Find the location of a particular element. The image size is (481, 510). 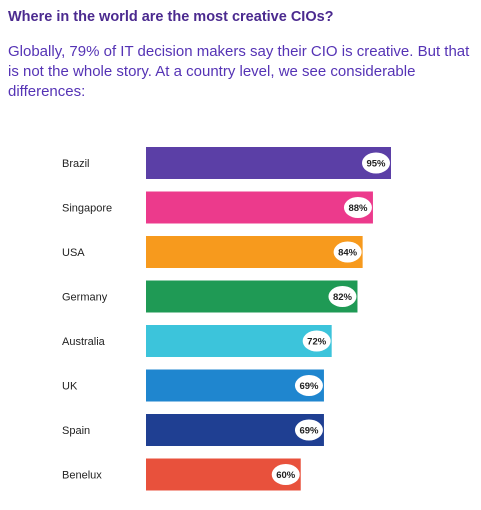

value-label: 95% is located at coordinates (376, 164).